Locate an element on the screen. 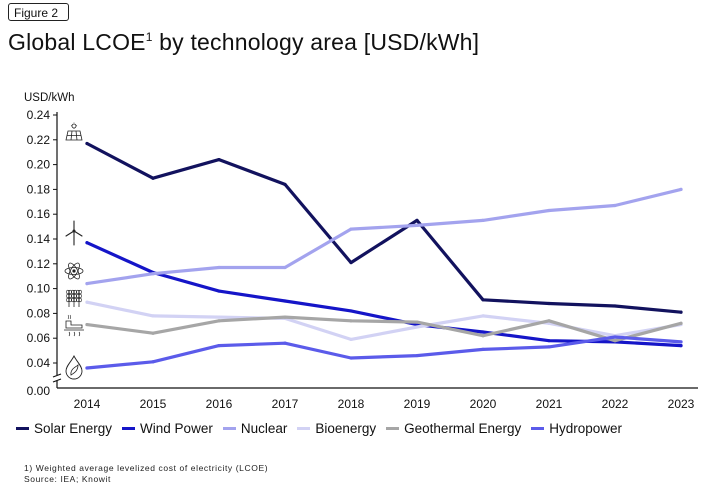  y-tick-label: 0.16 is located at coordinates (39, 214).